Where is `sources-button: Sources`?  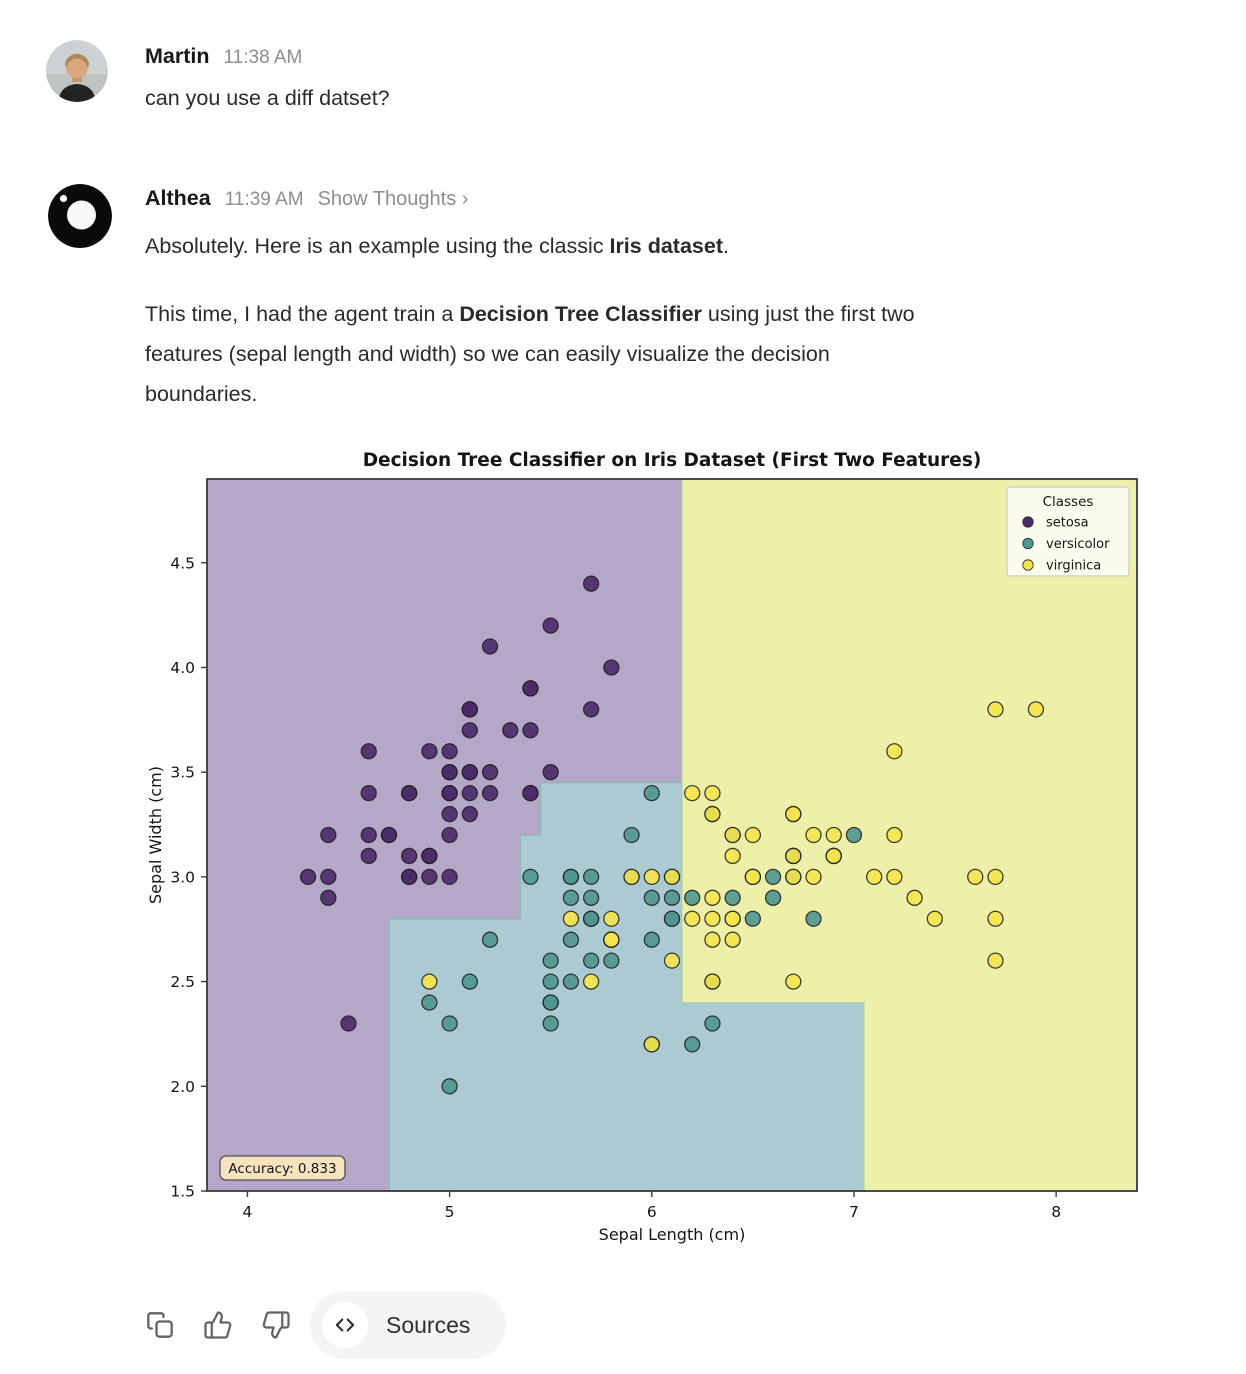
sources-button: Sources is located at coordinates (408, 1325).